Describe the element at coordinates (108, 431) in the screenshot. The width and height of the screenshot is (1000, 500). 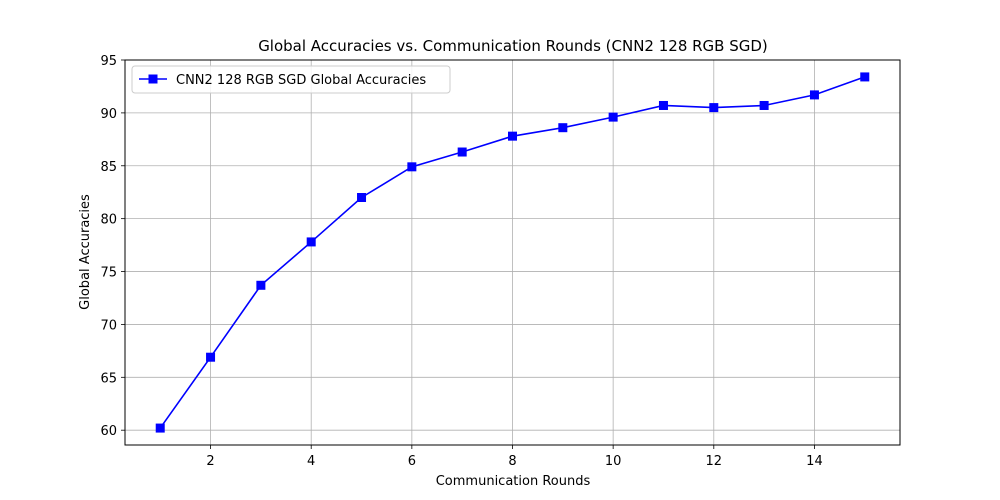
I see `y-tick-label: 60` at that location.